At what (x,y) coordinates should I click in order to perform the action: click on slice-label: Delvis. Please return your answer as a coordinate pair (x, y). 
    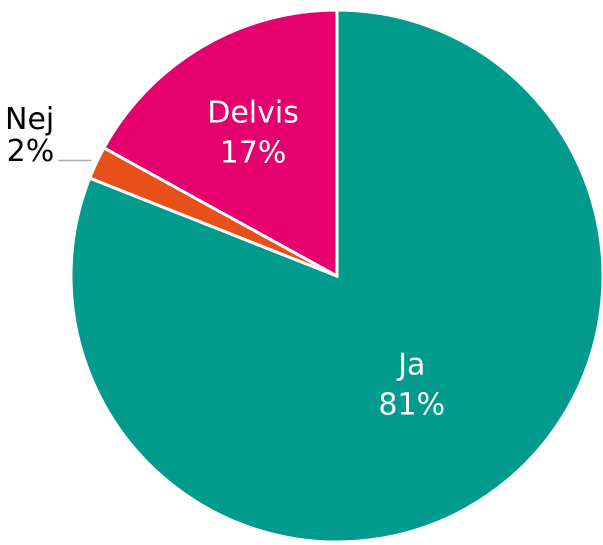
    Looking at the image, I should click on (253, 113).